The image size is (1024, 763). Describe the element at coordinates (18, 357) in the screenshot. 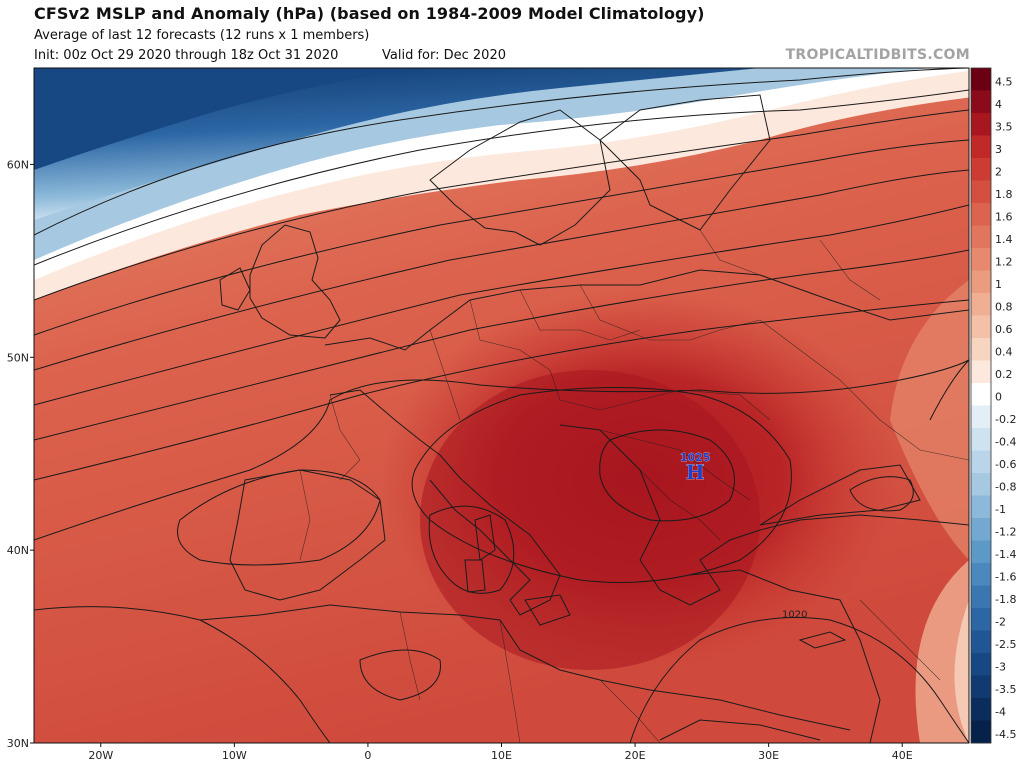

I see `lat-tick-label: 50N` at that location.